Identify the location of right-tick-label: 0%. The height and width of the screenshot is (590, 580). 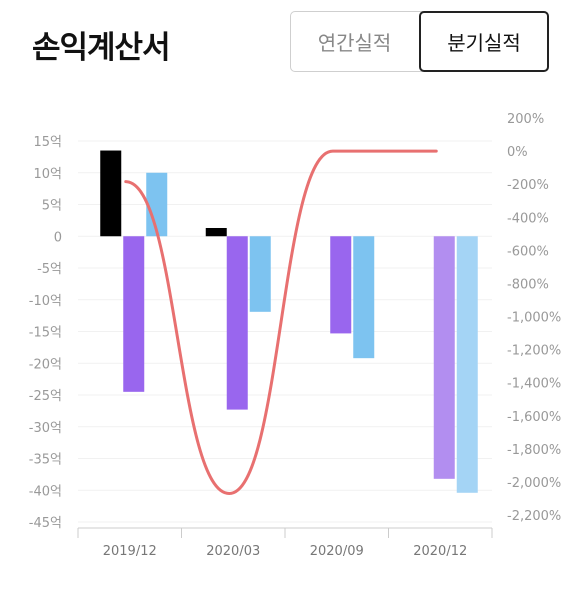
(517, 152).